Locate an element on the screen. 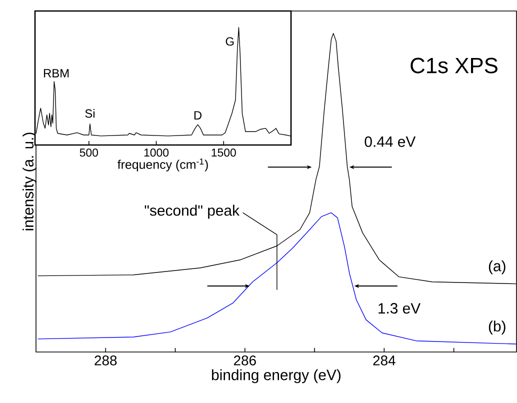 The image size is (517, 403). x-tick-label: 286 is located at coordinates (245, 361).